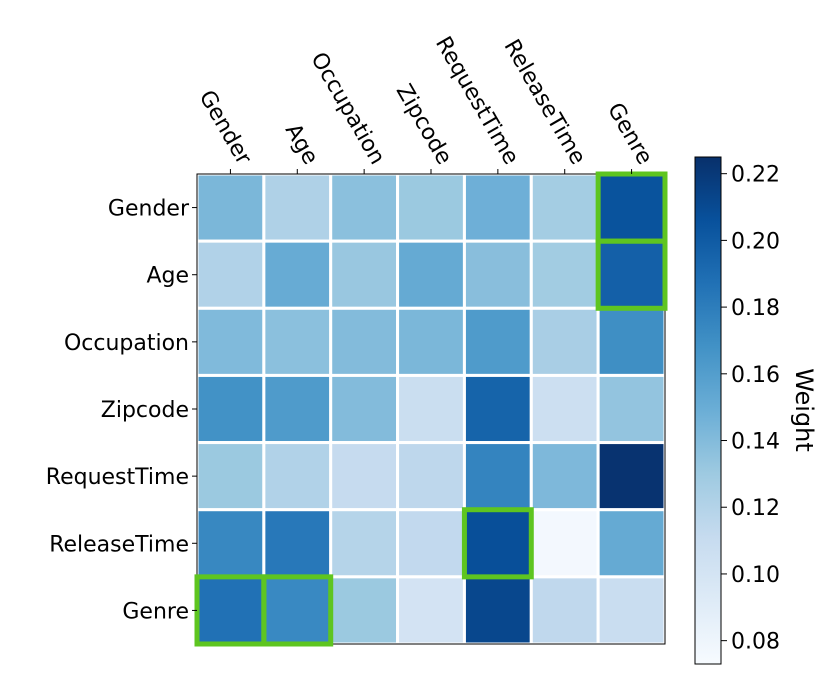  What do you see at coordinates (155, 611) in the screenshot?
I see `y-tick-label: Genre` at bounding box center [155, 611].